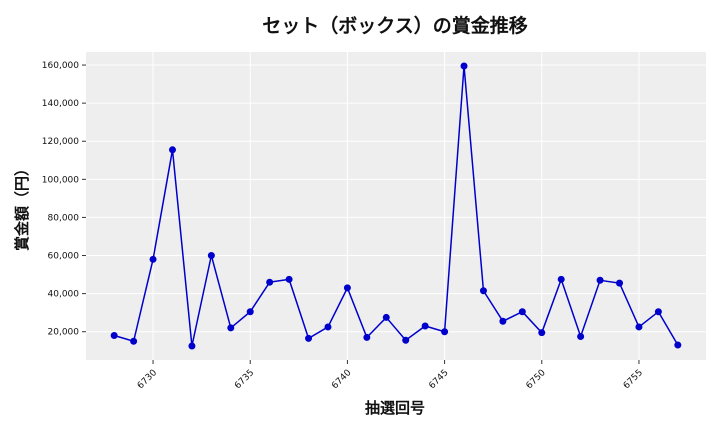  What do you see at coordinates (438, 379) in the screenshot?
I see `x-tick-label: 6745` at bounding box center [438, 379].